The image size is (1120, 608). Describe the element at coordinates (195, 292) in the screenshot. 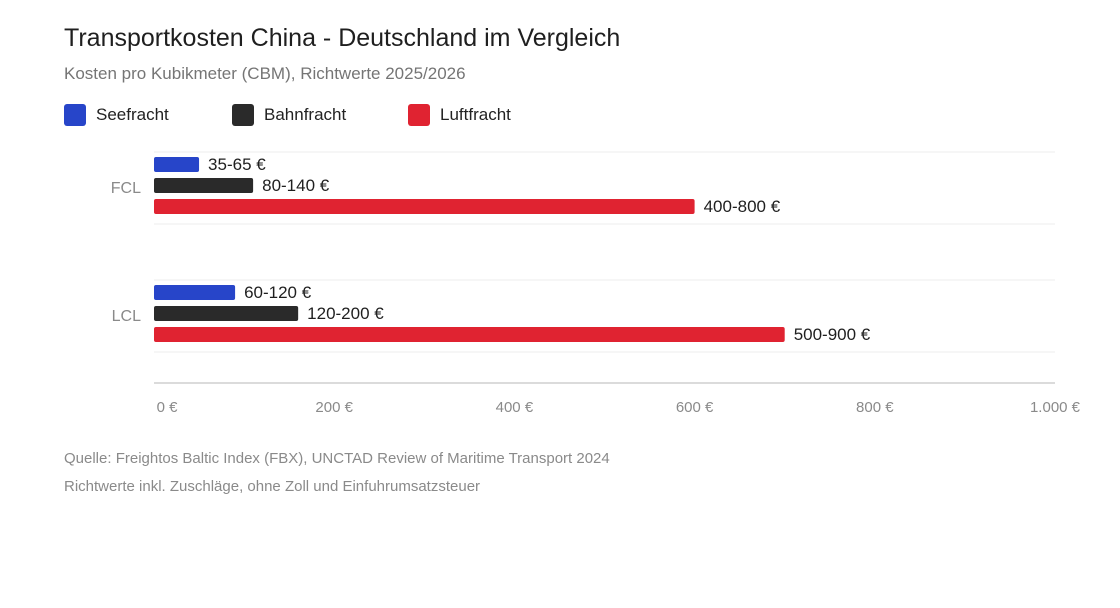

I see `bar-seefracht-lcl` at that location.